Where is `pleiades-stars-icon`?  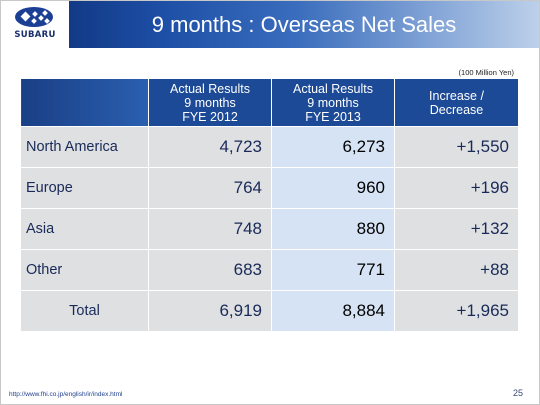
pleiades-stars-icon is located at coordinates (34, 17).